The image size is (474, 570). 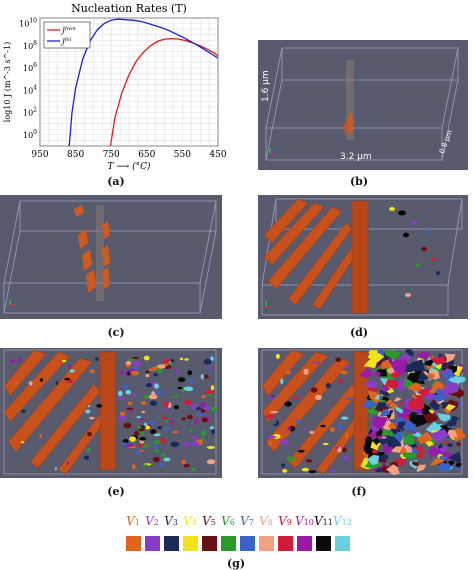 I want to click on legend-item-v2: V2, so click(x=152, y=534).